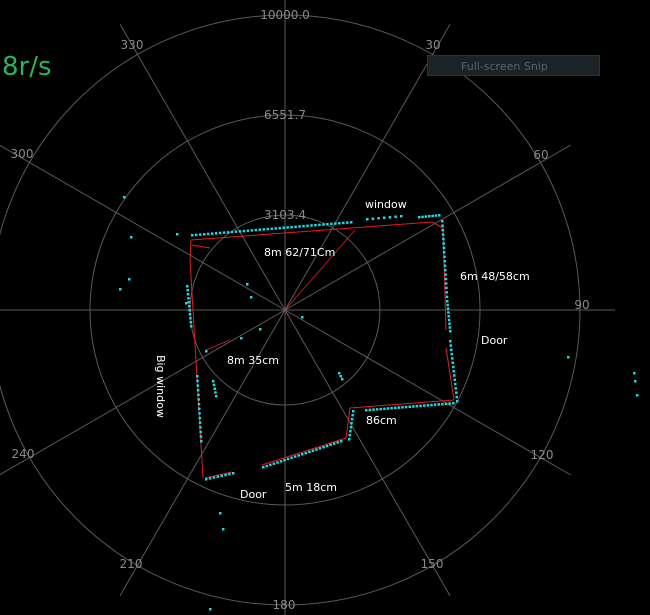 Image resolution: width=650 pixels, height=615 pixels. What do you see at coordinates (284, 605) in the screenshot?
I see `angle-label: 180` at bounding box center [284, 605].